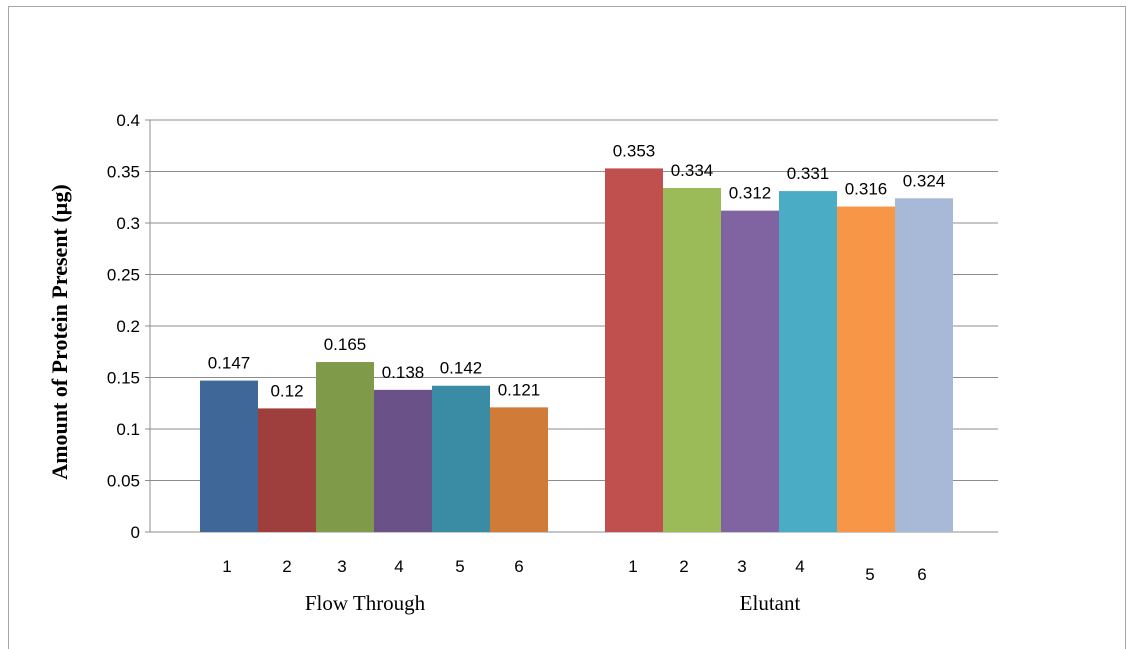  Describe the element at coordinates (286, 390) in the screenshot. I see `data-label: 0.12` at that location.